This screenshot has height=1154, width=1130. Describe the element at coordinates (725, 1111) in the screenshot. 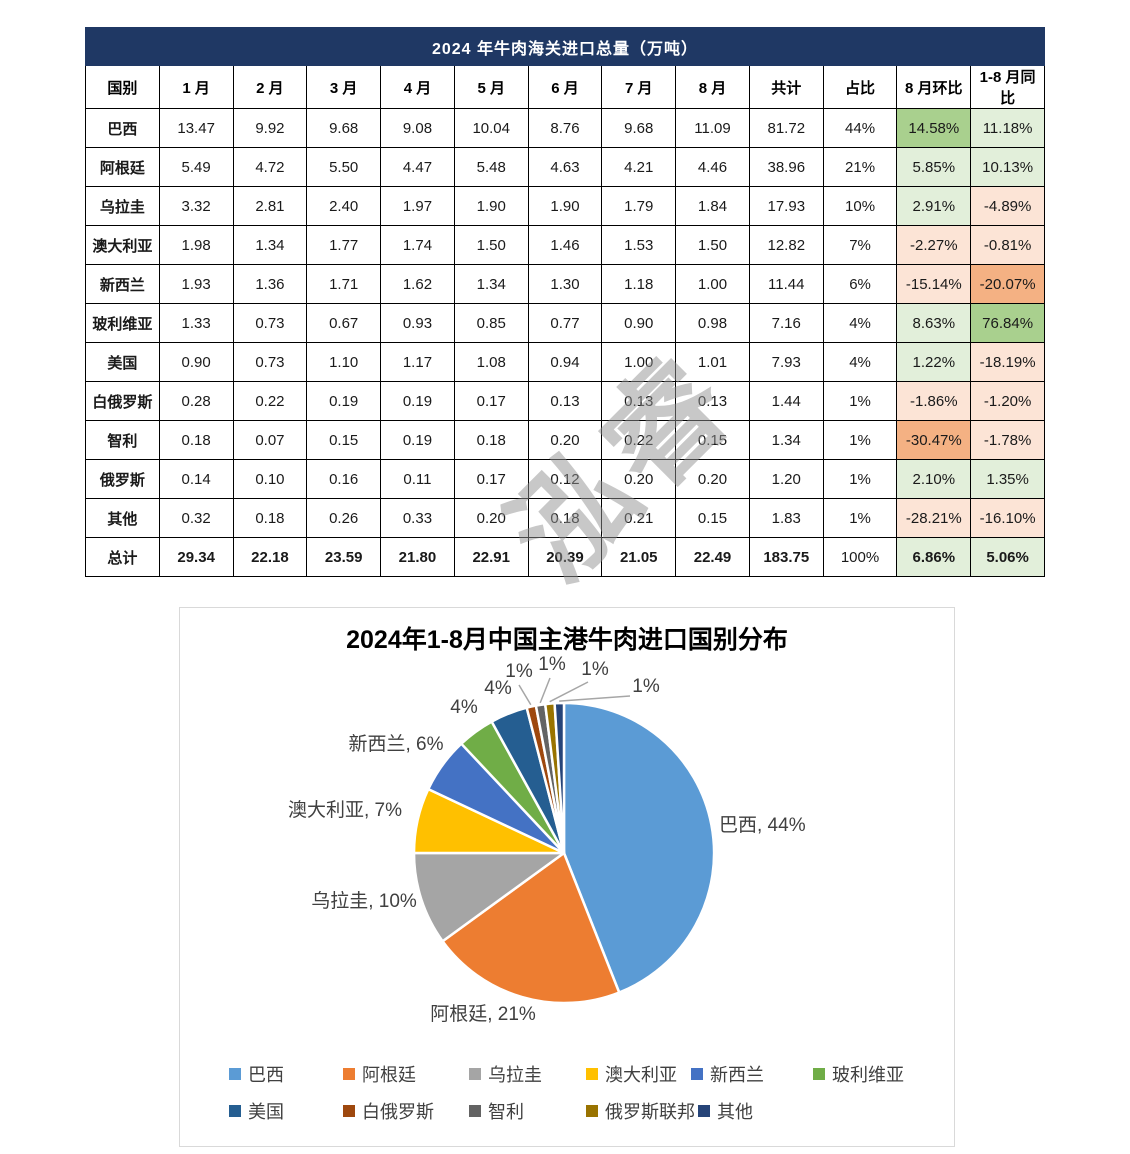

I see `legend-item-其他: 其他` at that location.